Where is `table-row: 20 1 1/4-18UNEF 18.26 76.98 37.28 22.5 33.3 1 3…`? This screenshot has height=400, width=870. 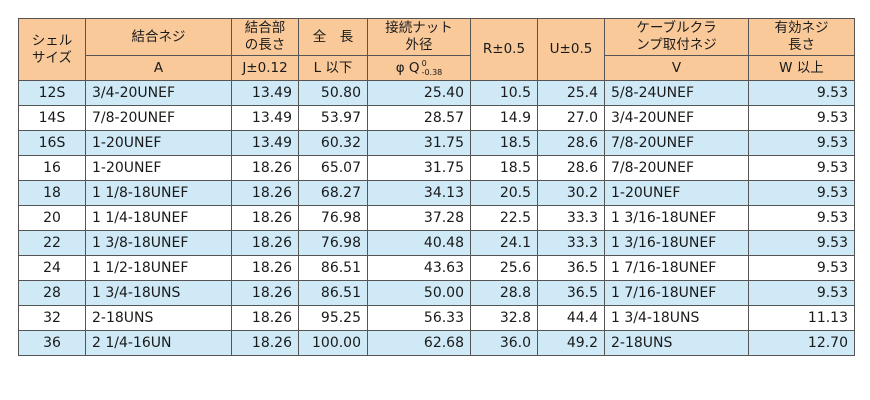
table-row: 20 1 1/4-18UNEF 18.26 76.98 37.28 22.5 33.3 1 3… is located at coordinates (436, 218).